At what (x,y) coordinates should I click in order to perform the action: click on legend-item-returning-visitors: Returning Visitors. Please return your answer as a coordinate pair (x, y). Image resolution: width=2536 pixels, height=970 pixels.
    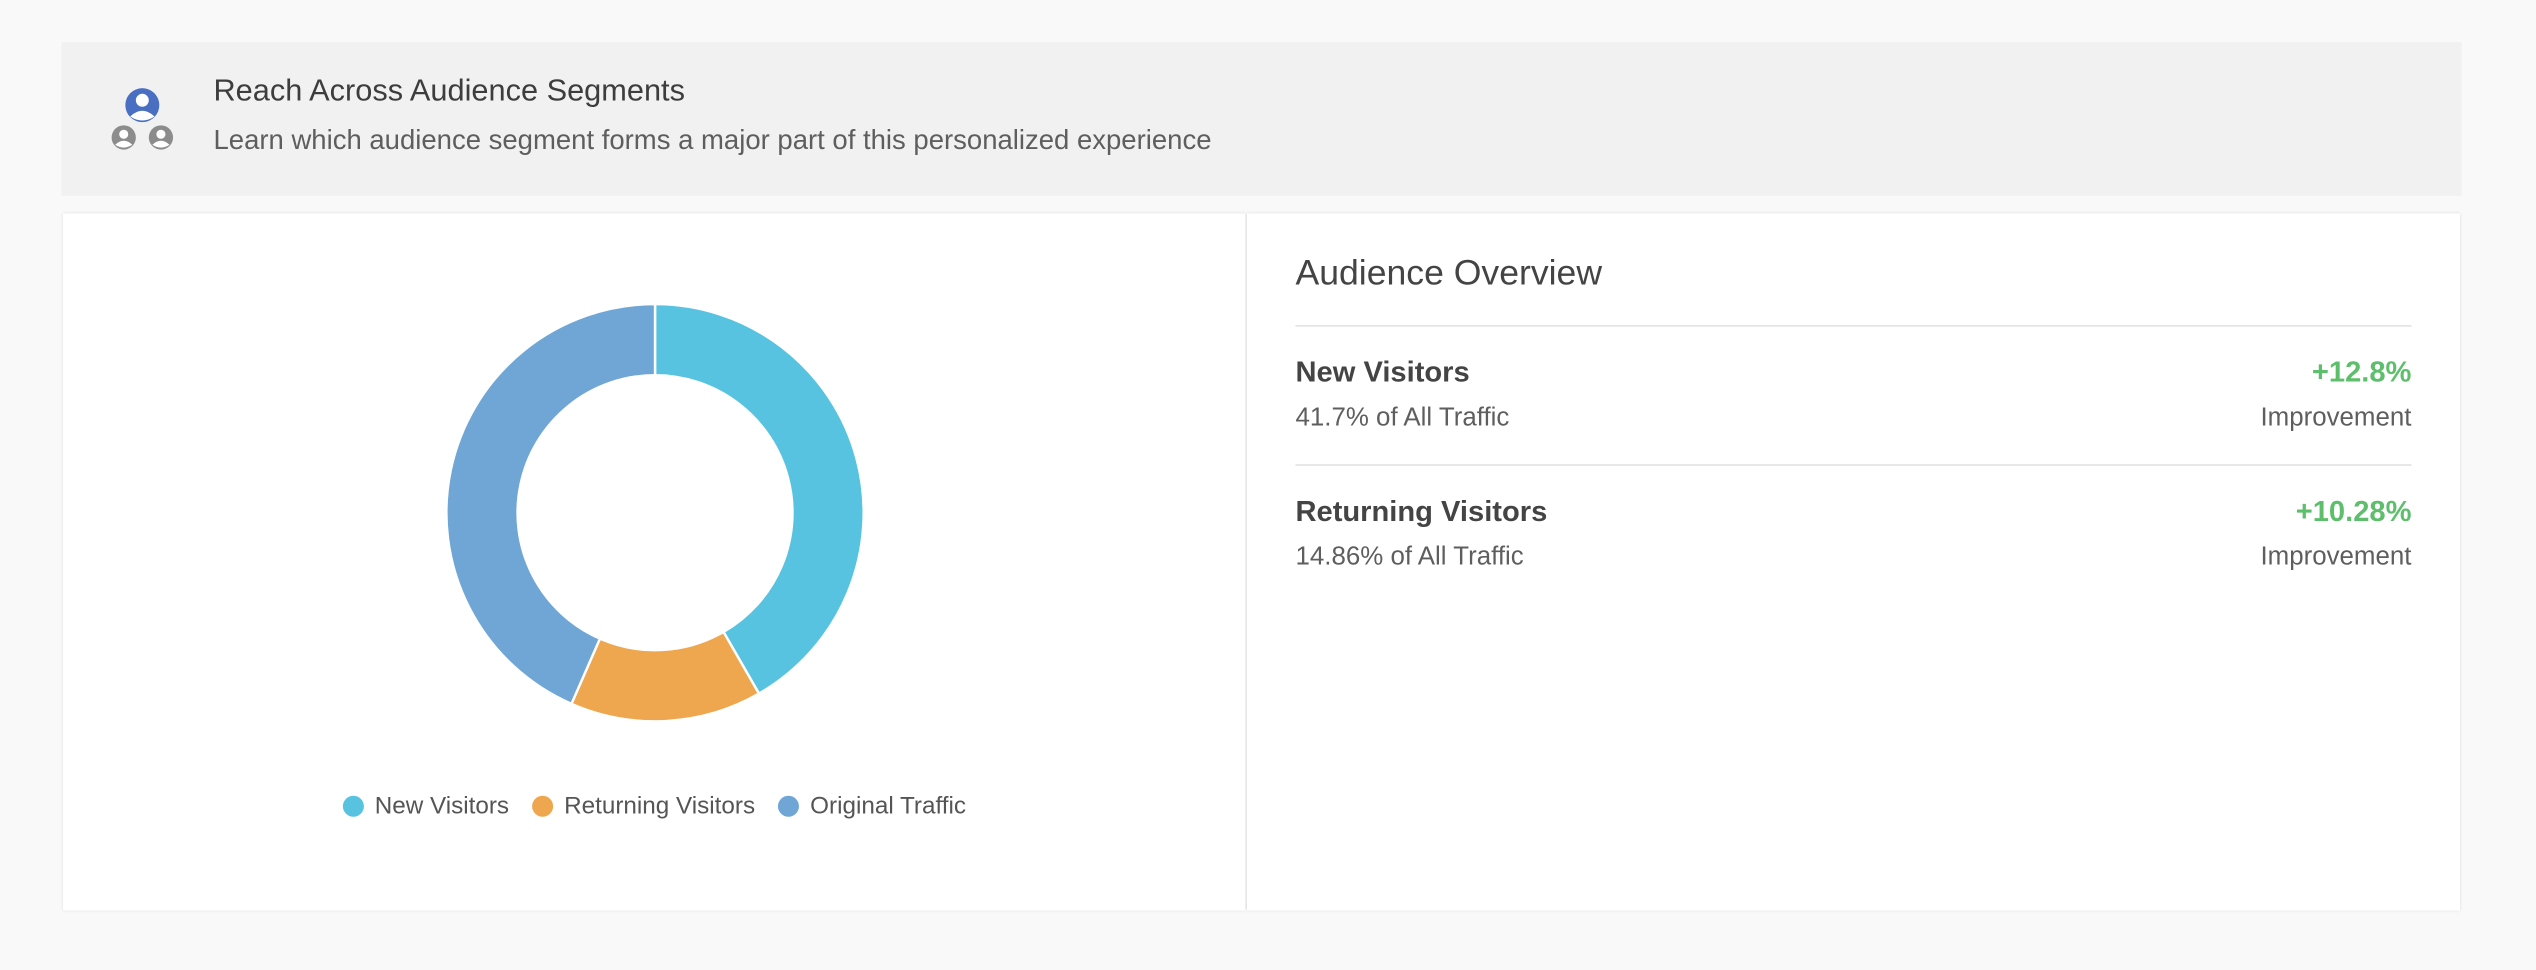
    Looking at the image, I should click on (643, 806).